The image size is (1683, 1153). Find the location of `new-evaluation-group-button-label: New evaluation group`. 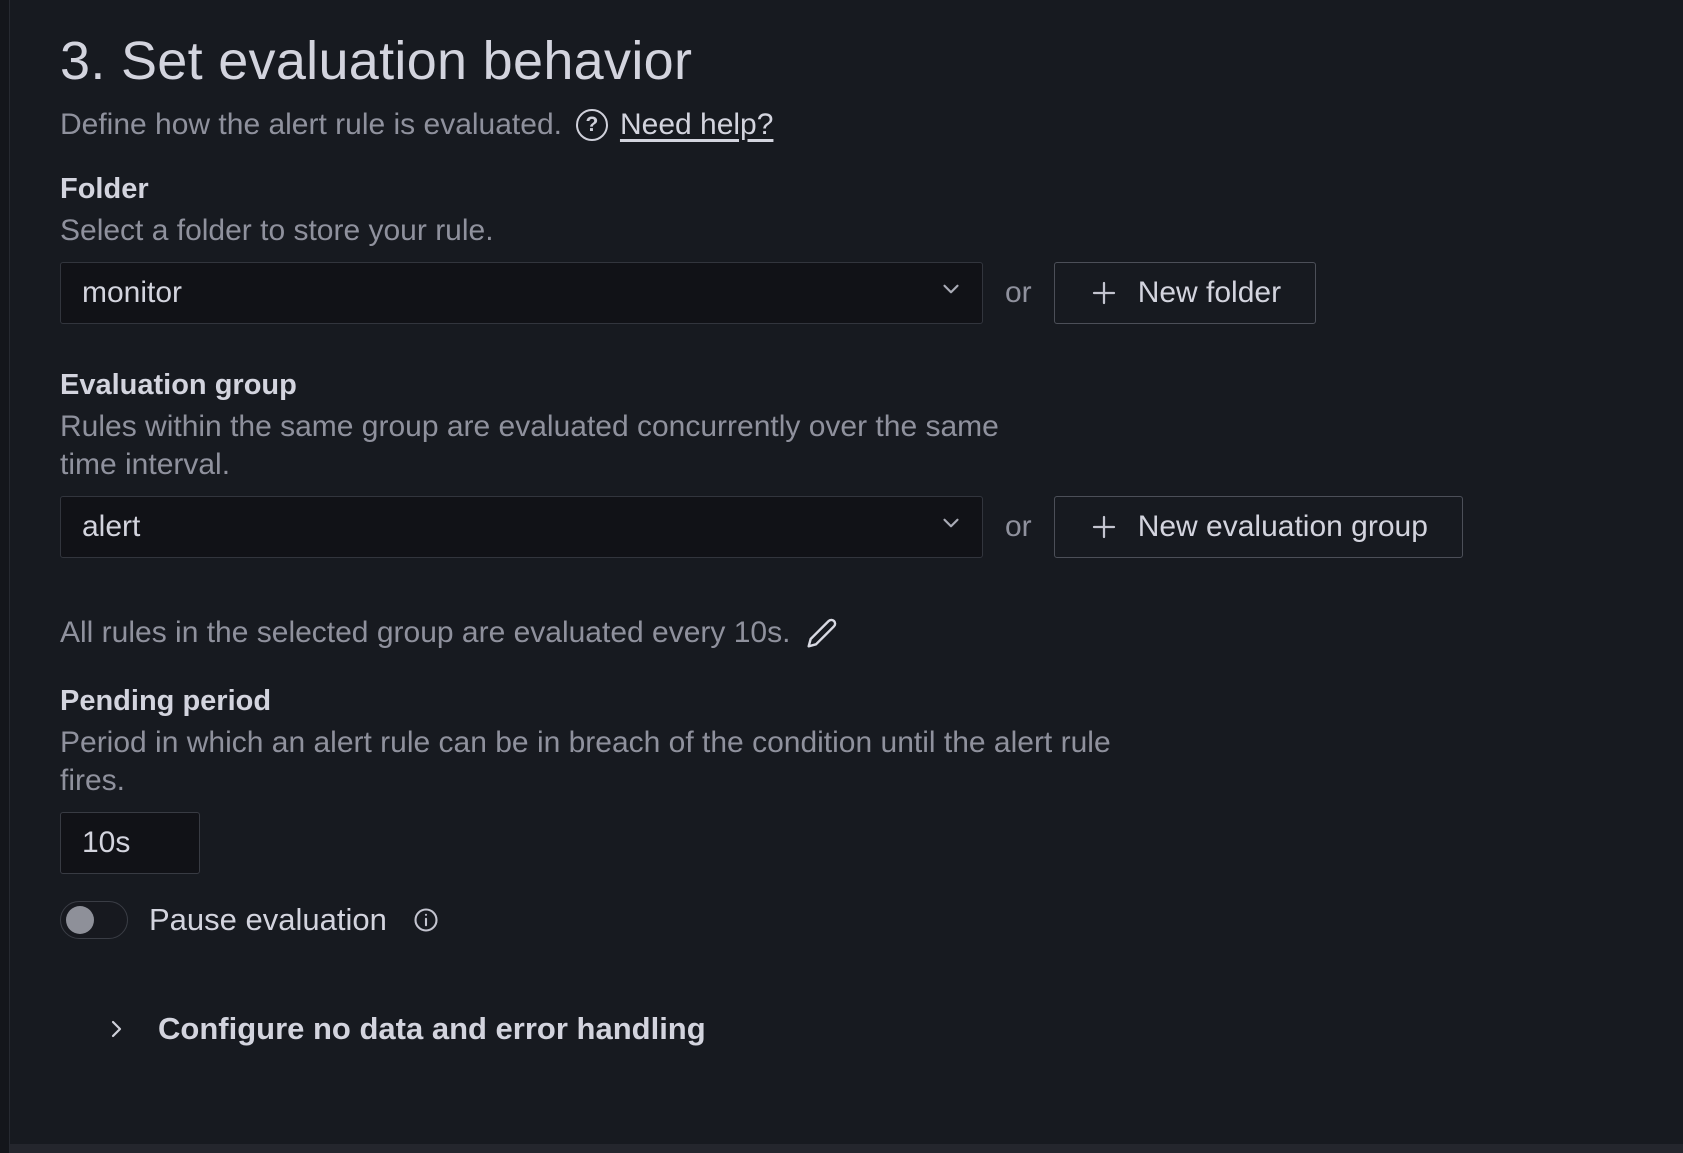

new-evaluation-group-button-label: New evaluation group is located at coordinates (1282, 526).